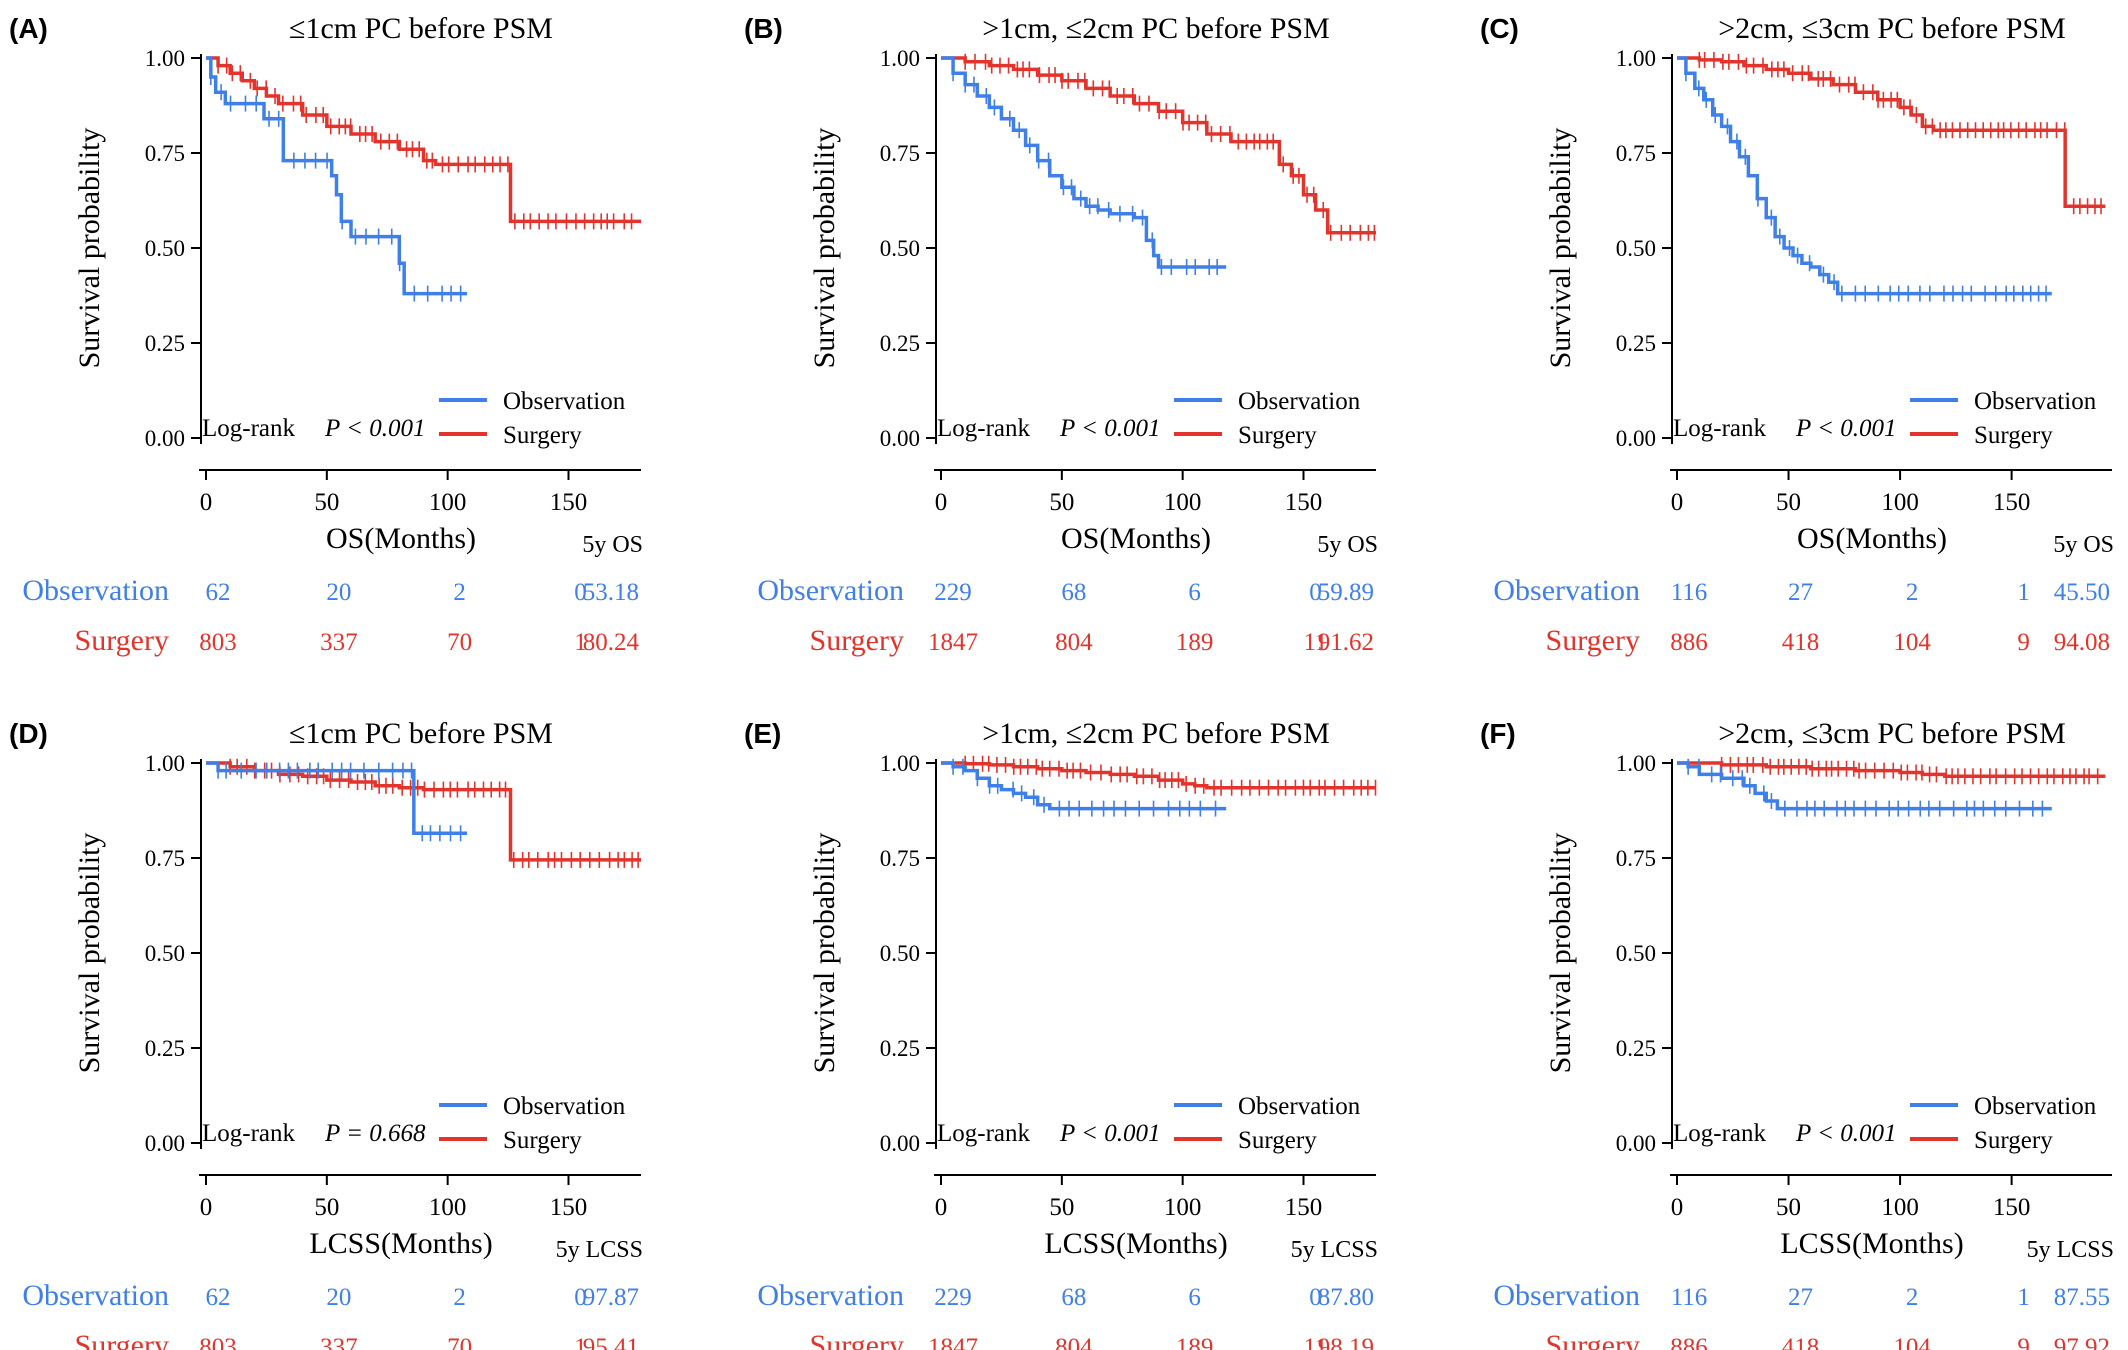 The width and height of the screenshot is (2128, 1350). Describe the element at coordinates (1194, 1297) in the screenshot. I see `at-risk-count: 6` at that location.